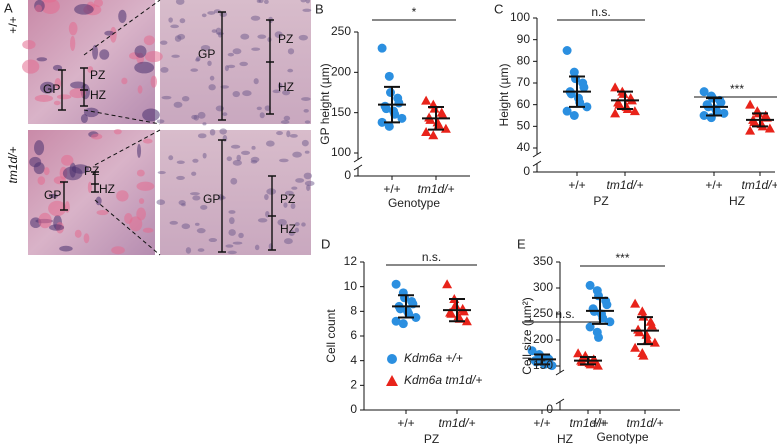  Describe the element at coordinates (353, 385) in the screenshot. I see `y-tick-label: 2` at that location.